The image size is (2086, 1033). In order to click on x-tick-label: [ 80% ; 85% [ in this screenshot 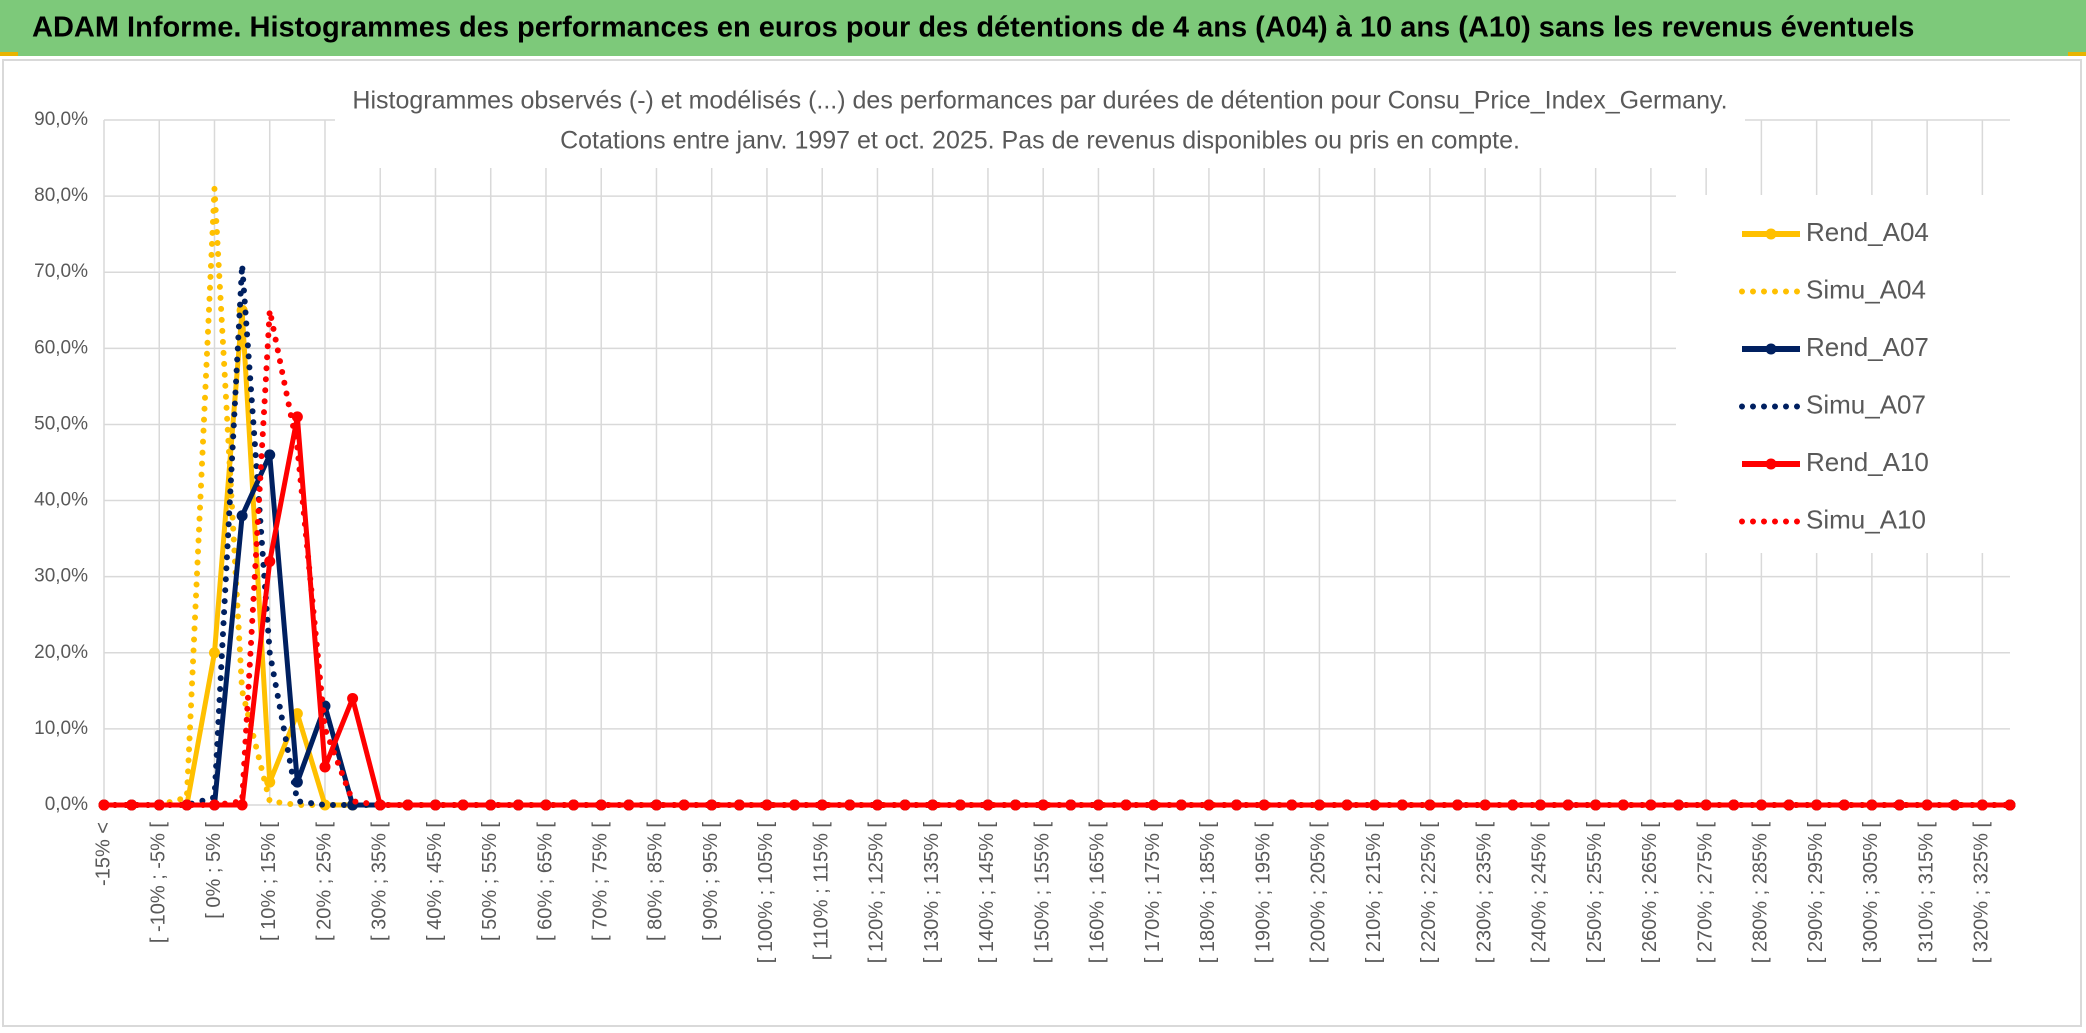, I will do `click(656, 881)`.